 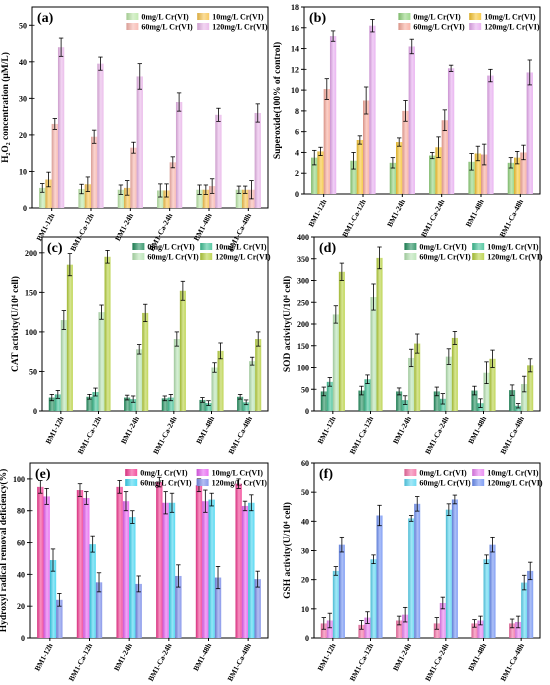 What do you see at coordinates (303, 324) in the screenshot?
I see `y-tick-label: 200` at bounding box center [303, 324].